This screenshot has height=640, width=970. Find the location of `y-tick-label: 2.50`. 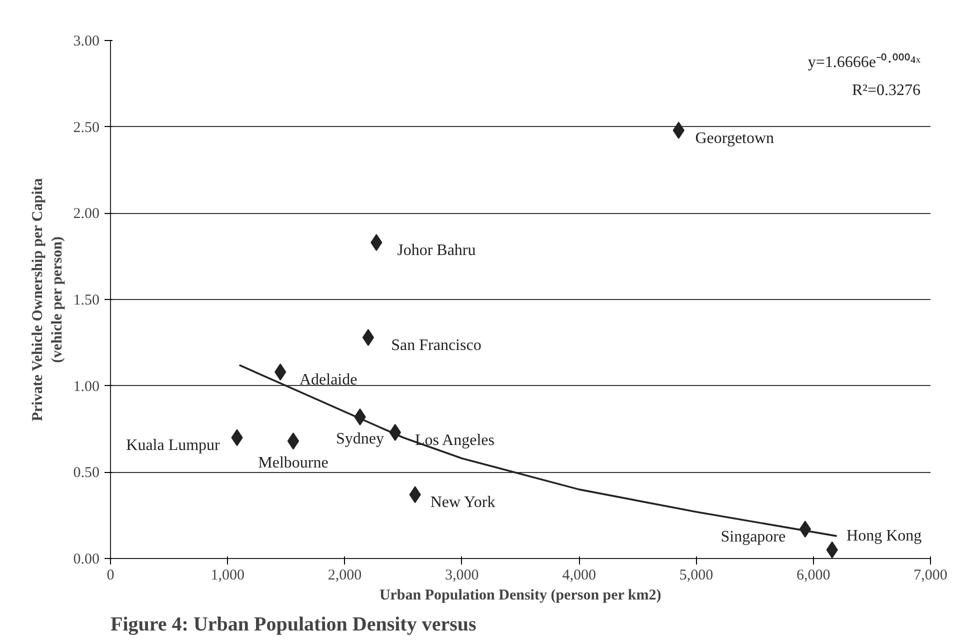

y-tick-label: 2.50 is located at coordinates (86, 128).